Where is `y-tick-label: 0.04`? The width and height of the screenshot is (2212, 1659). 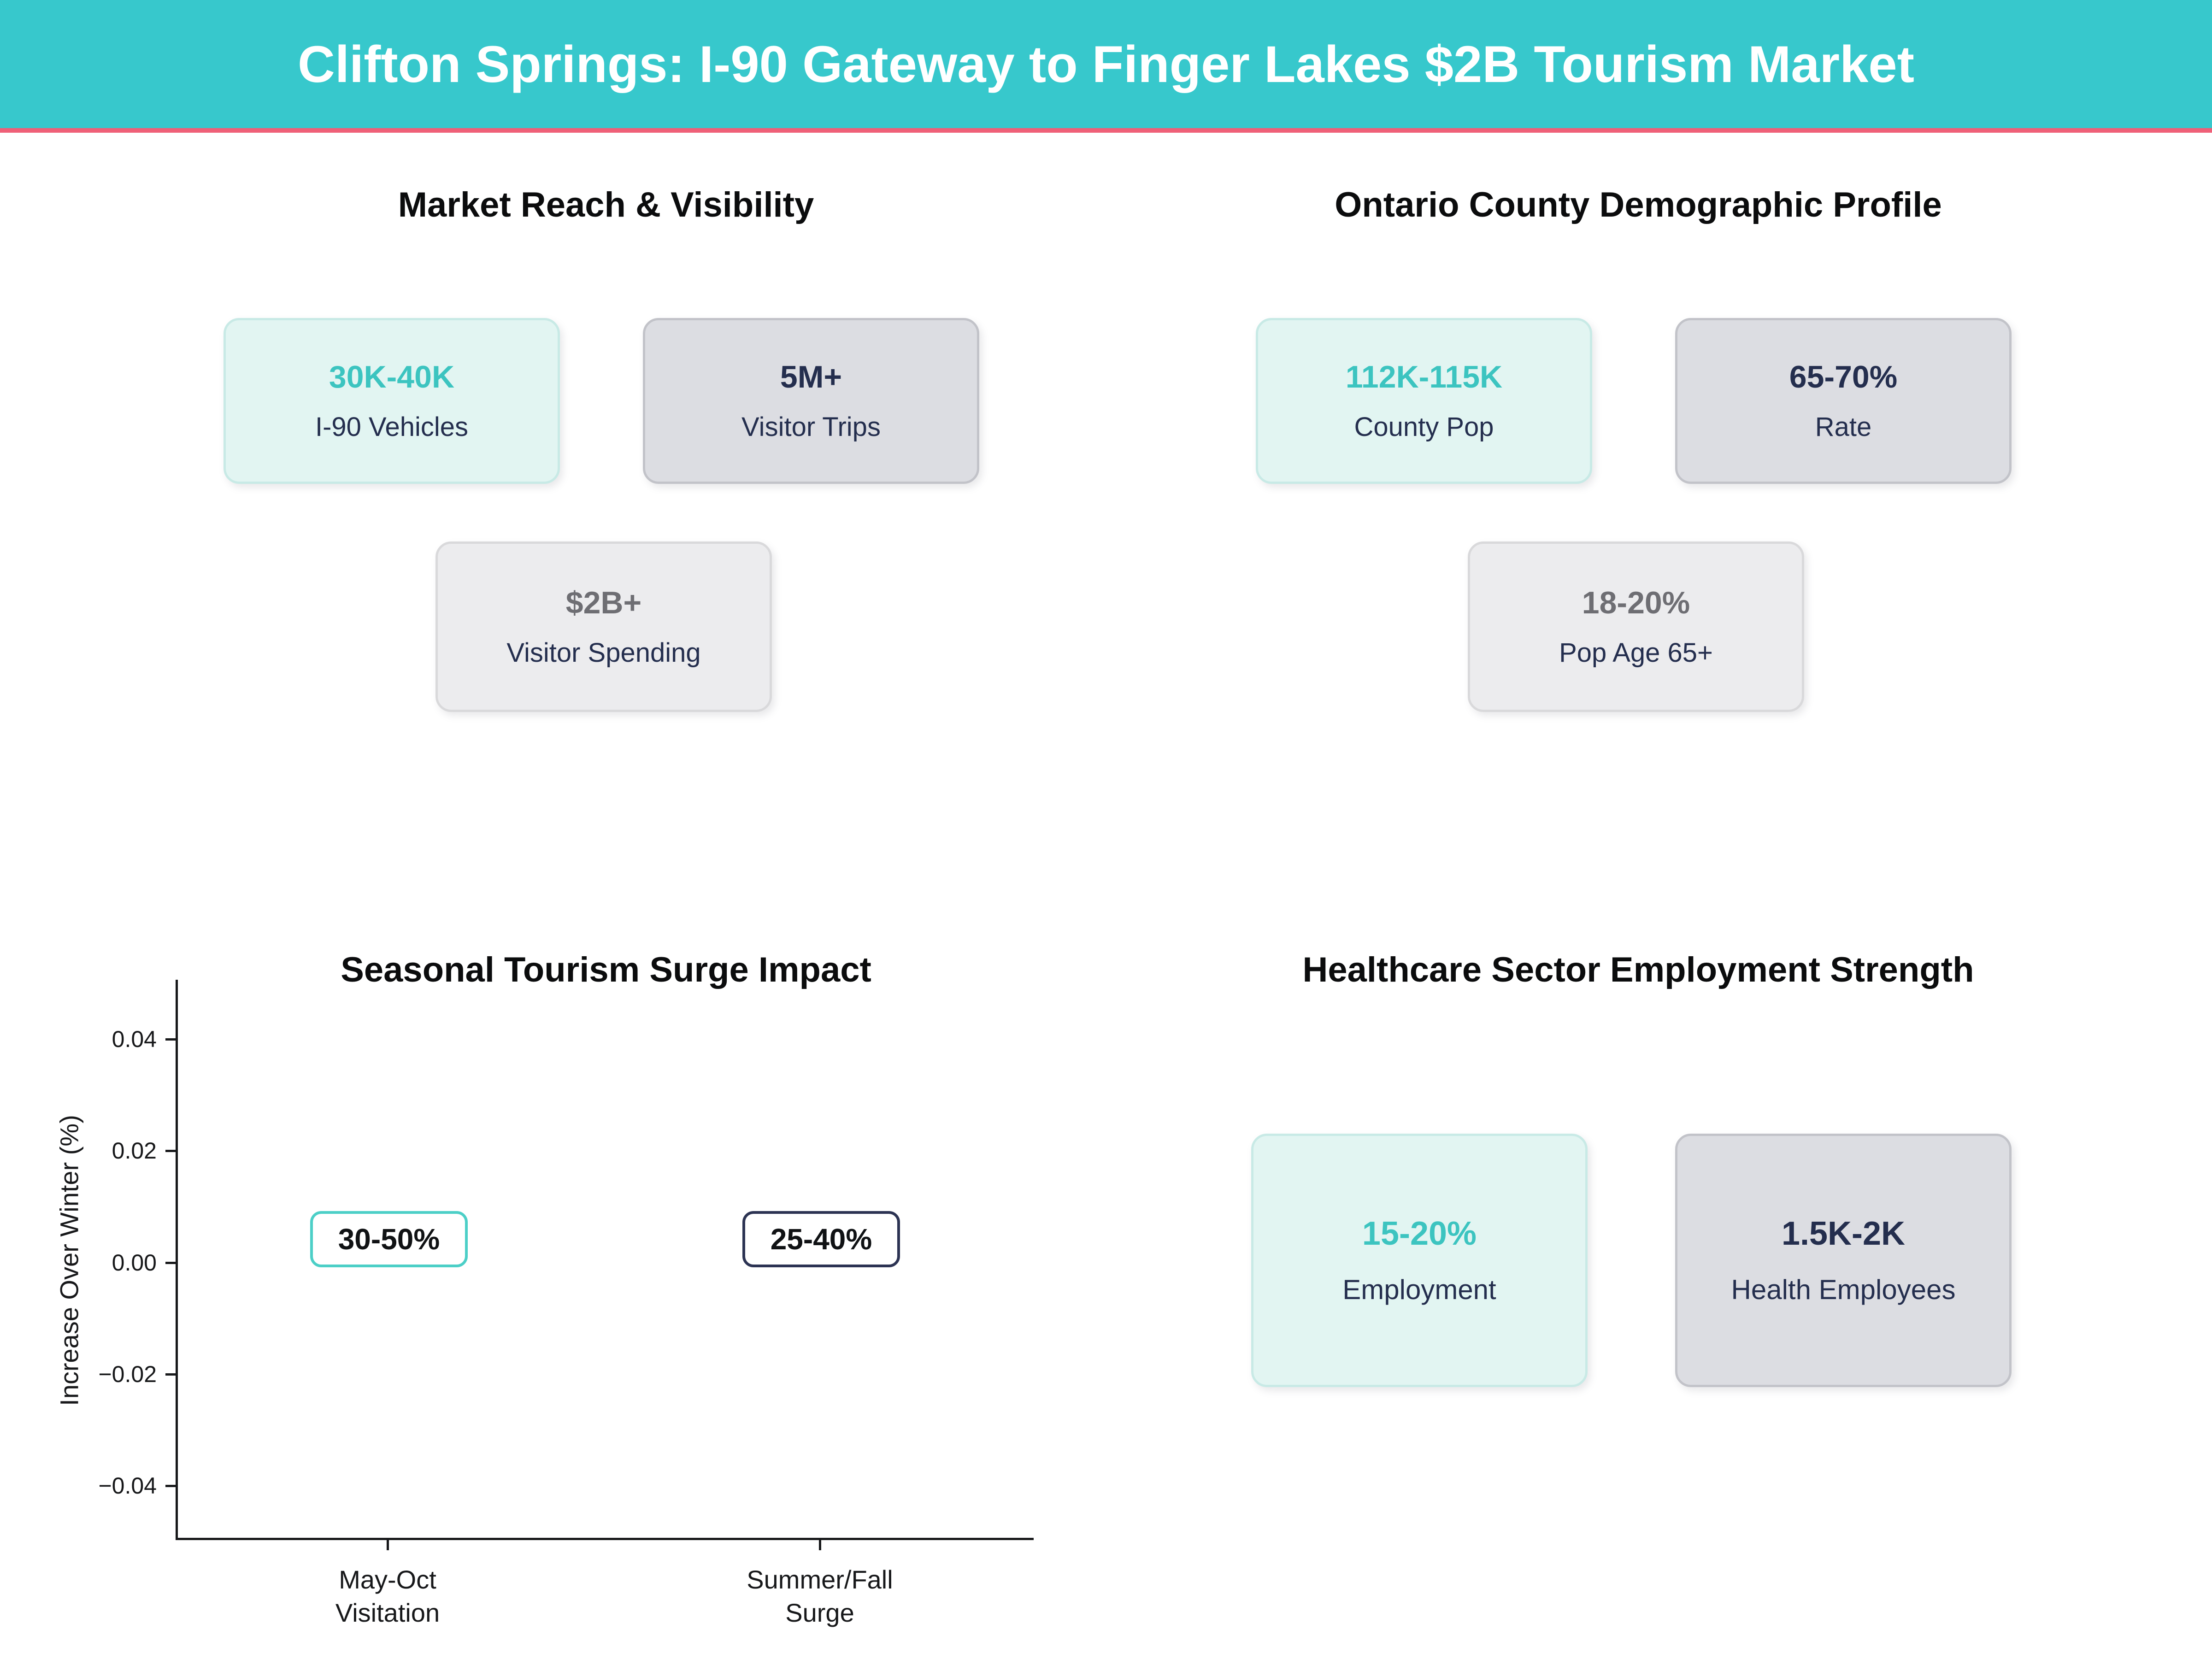 y-tick-label: 0.04 is located at coordinates (134, 1039).